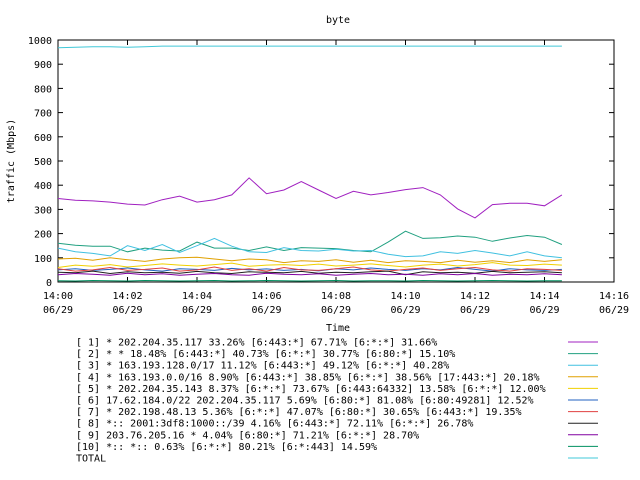  Describe the element at coordinates (266, 296) in the screenshot. I see `x-tick-time: 14:06` at that location.